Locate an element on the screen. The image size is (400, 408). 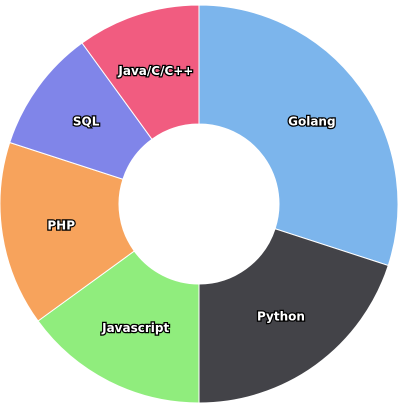
slice-label-php: PHP is located at coordinates (61, 225).